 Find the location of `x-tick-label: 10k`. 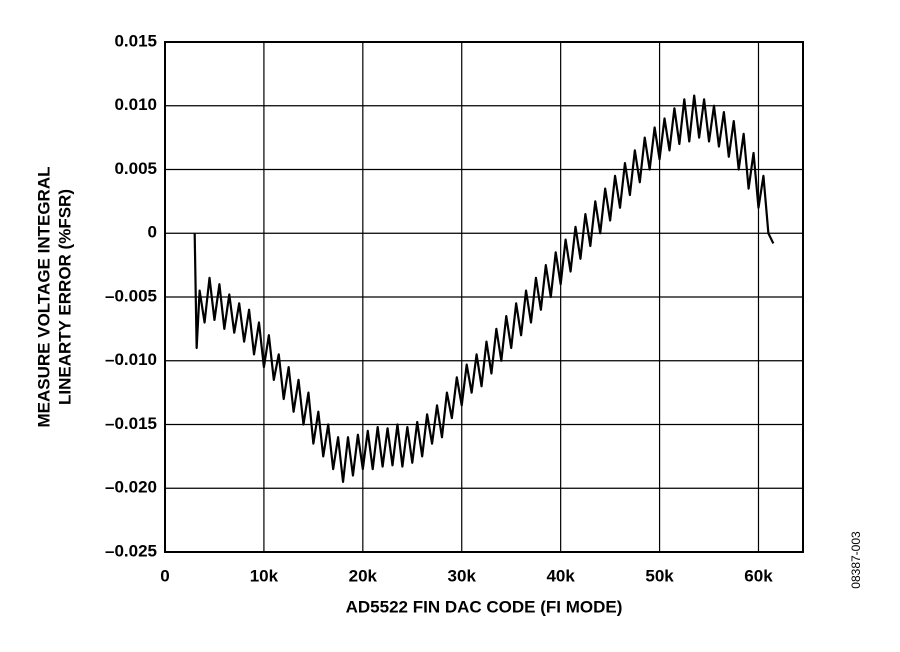

x-tick-label: 10k is located at coordinates (264, 575).